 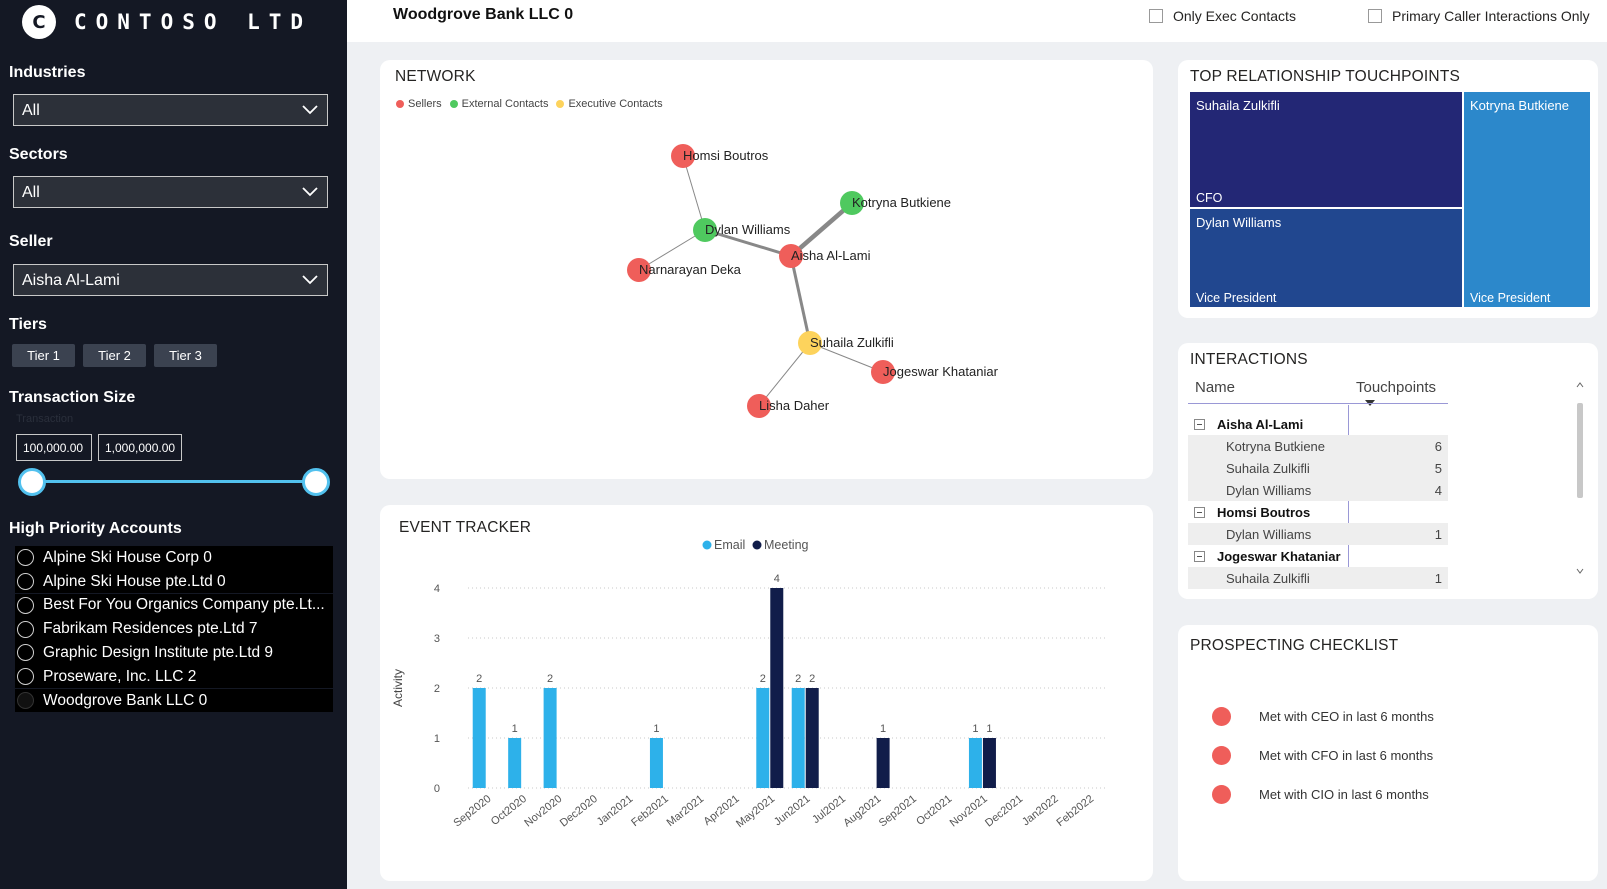 What do you see at coordinates (1318, 424) in the screenshot?
I see `table-group-row: Aisha Al-Lami` at bounding box center [1318, 424].